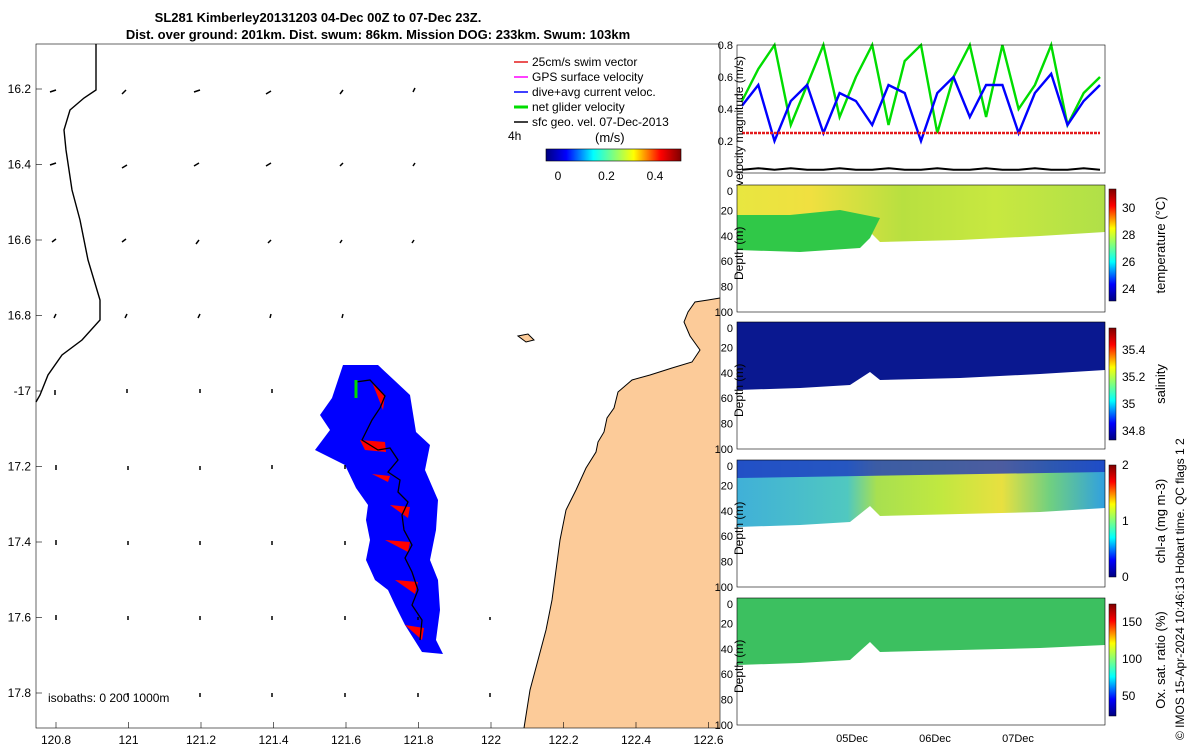  What do you see at coordinates (1129, 262) in the screenshot?
I see `colorbar-tick-label: 26` at bounding box center [1129, 262].